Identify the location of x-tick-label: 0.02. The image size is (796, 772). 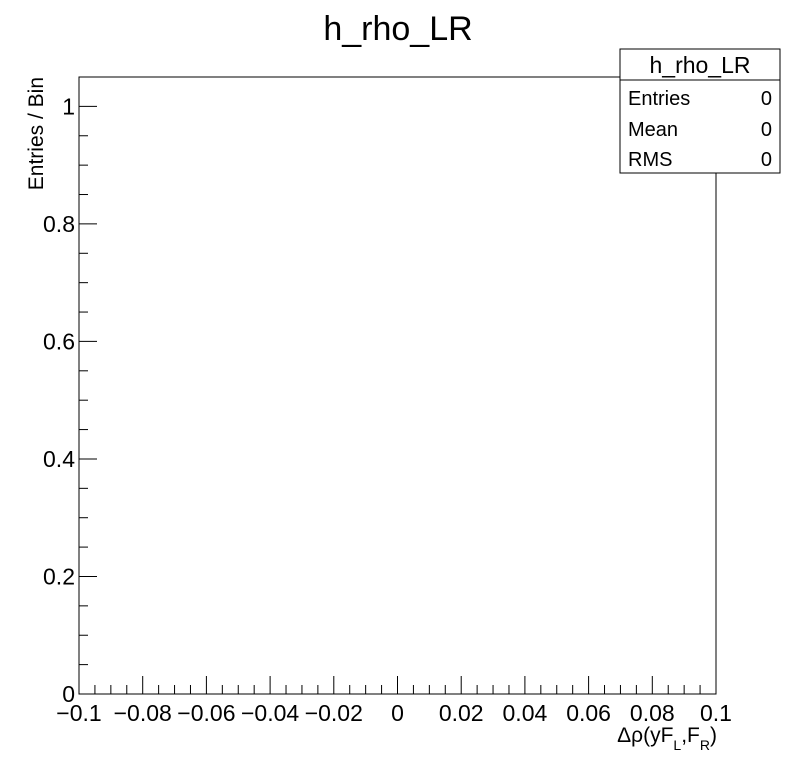
(461, 713).